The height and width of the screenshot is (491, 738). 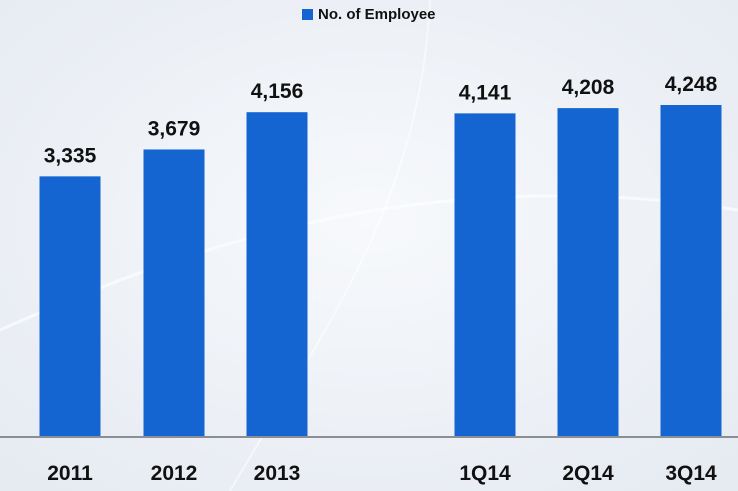 What do you see at coordinates (174, 473) in the screenshot?
I see `category-label: 2012` at bounding box center [174, 473].